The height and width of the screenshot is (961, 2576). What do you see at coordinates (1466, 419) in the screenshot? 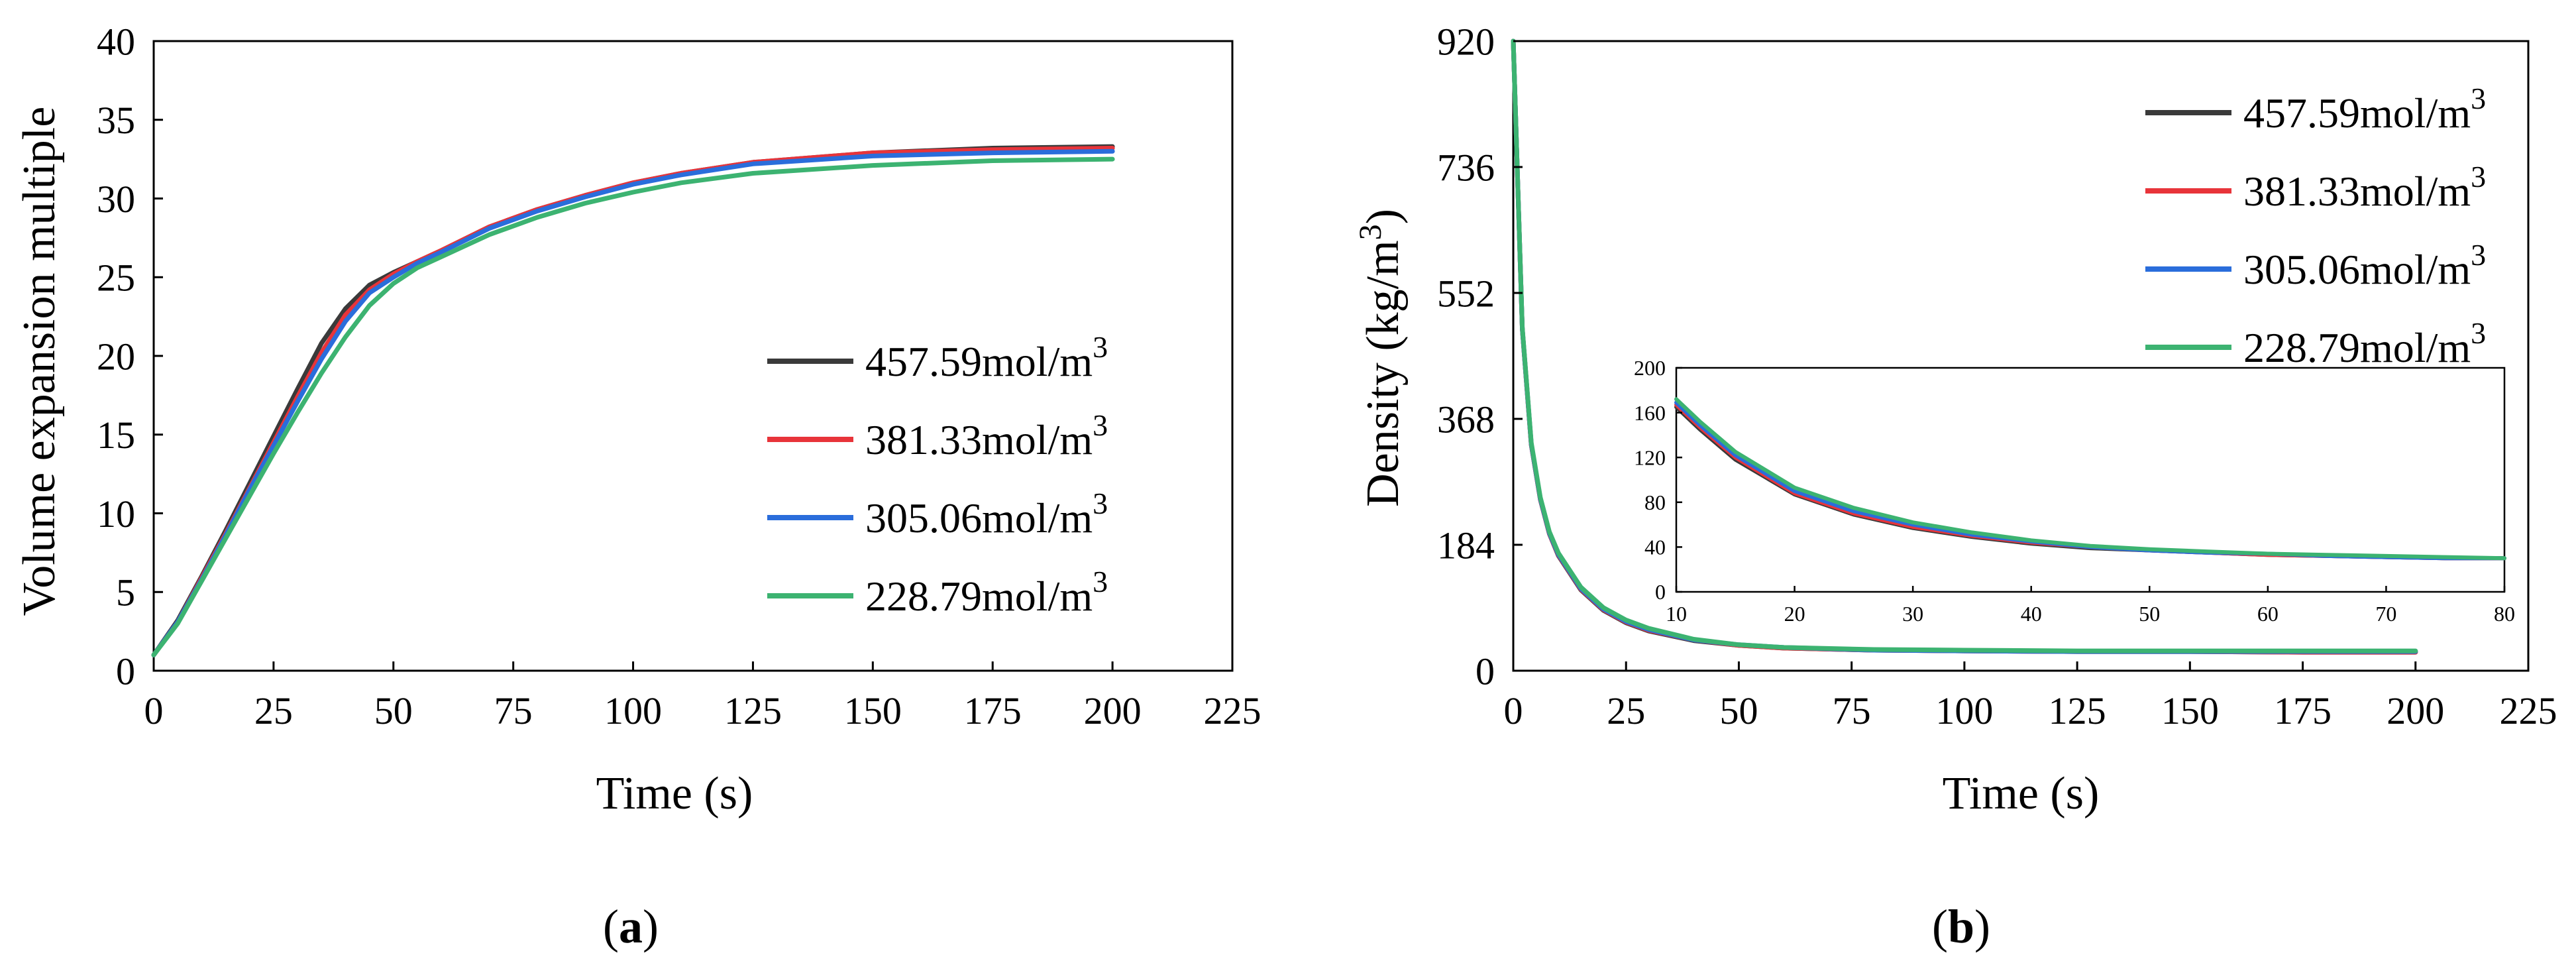
I see `panel-b-y-tick-label: 368` at bounding box center [1466, 419].